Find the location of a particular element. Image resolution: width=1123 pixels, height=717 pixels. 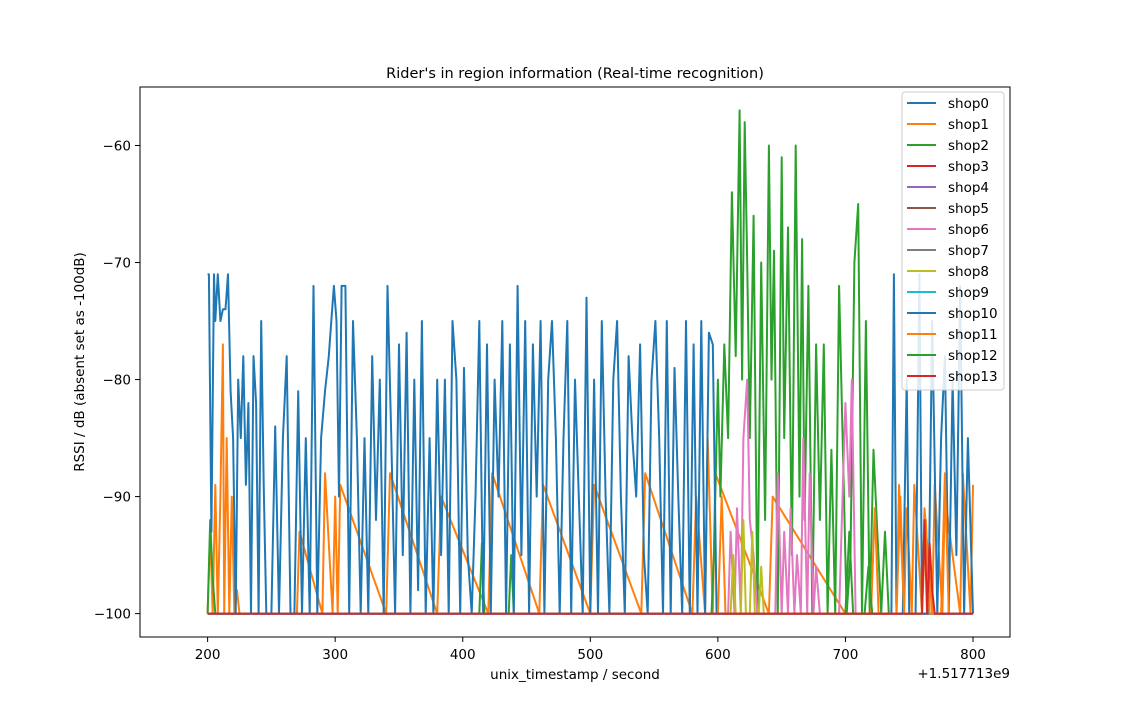

y-tick-label: −90 is located at coordinates (117, 498).